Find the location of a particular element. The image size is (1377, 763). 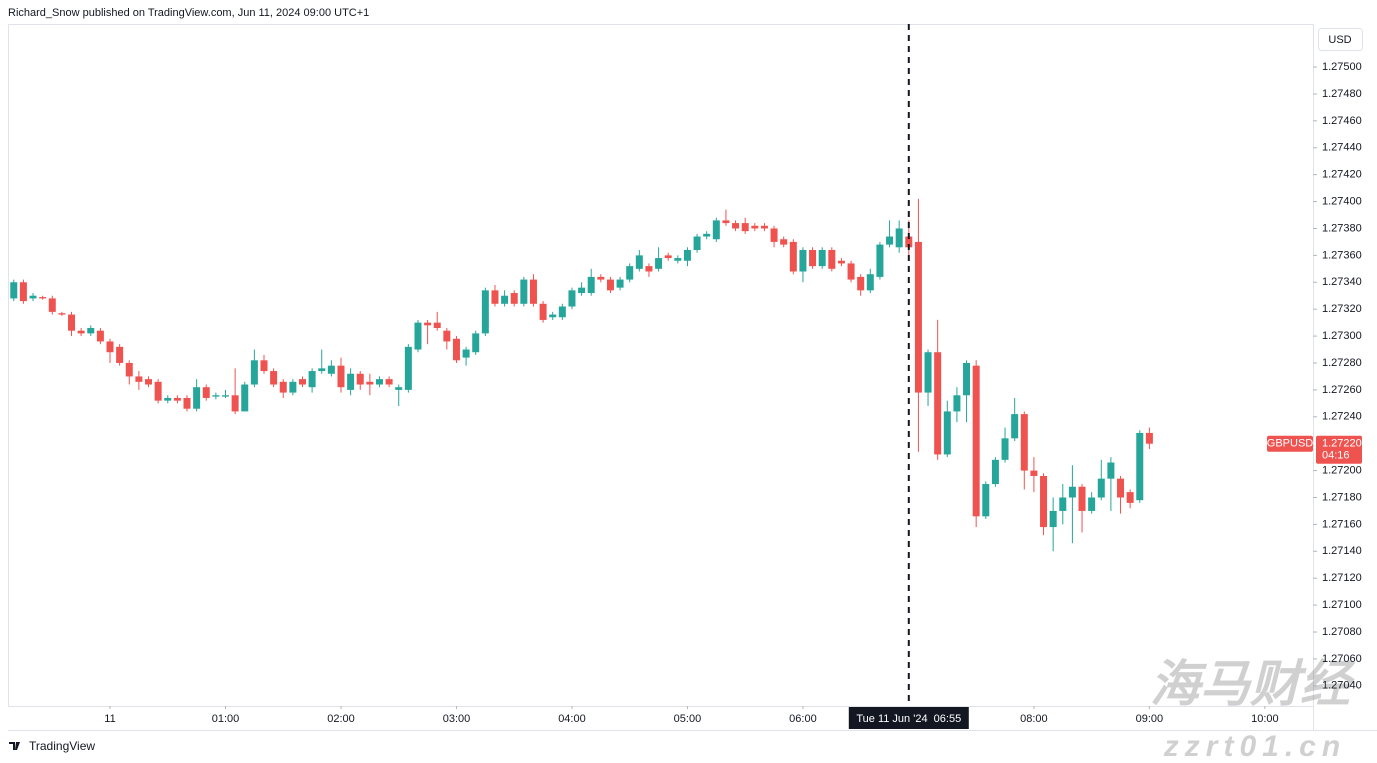

logo-mark is located at coordinates (14, 746).